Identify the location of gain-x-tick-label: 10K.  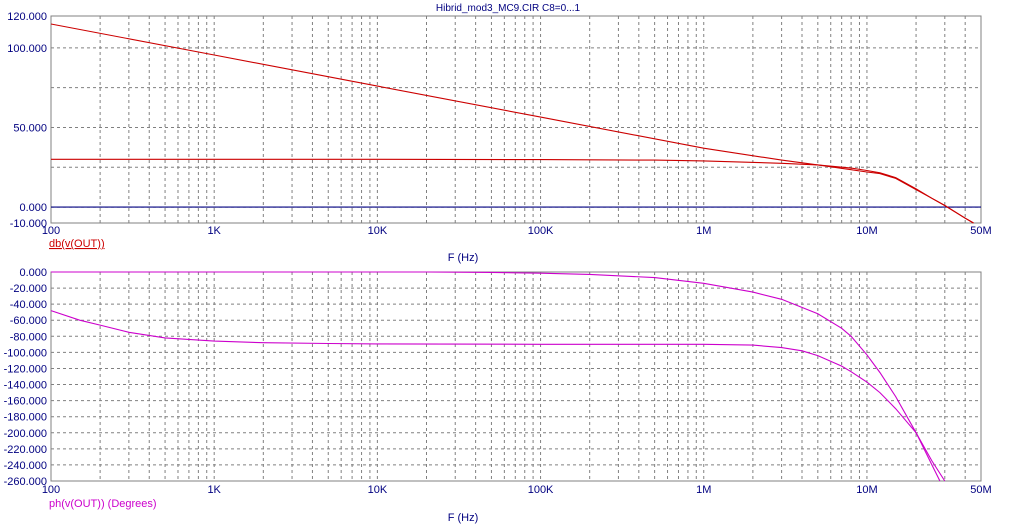
(378, 231).